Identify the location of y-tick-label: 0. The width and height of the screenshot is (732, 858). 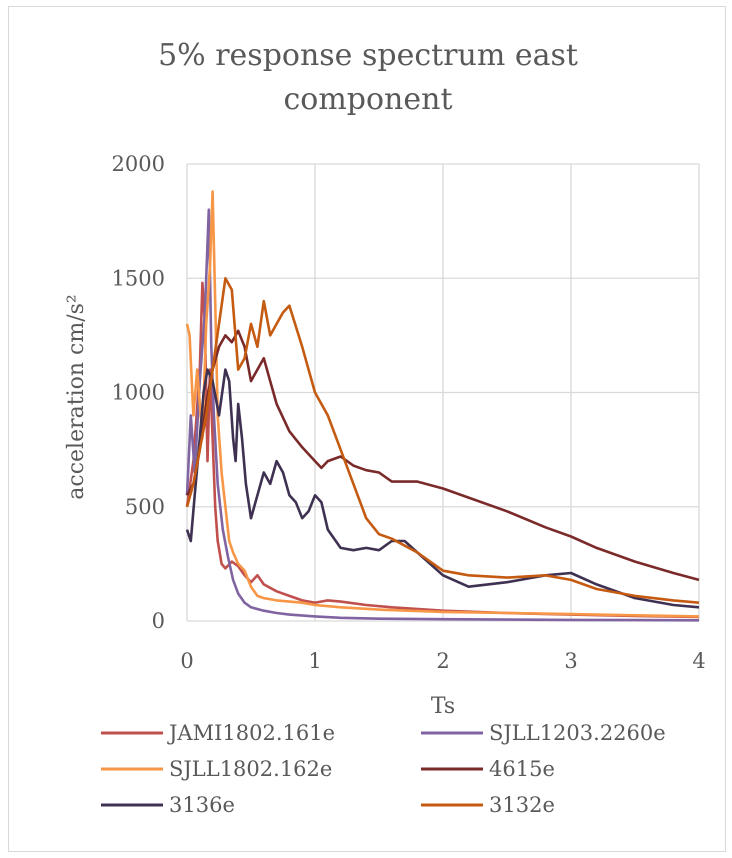
(158, 621).